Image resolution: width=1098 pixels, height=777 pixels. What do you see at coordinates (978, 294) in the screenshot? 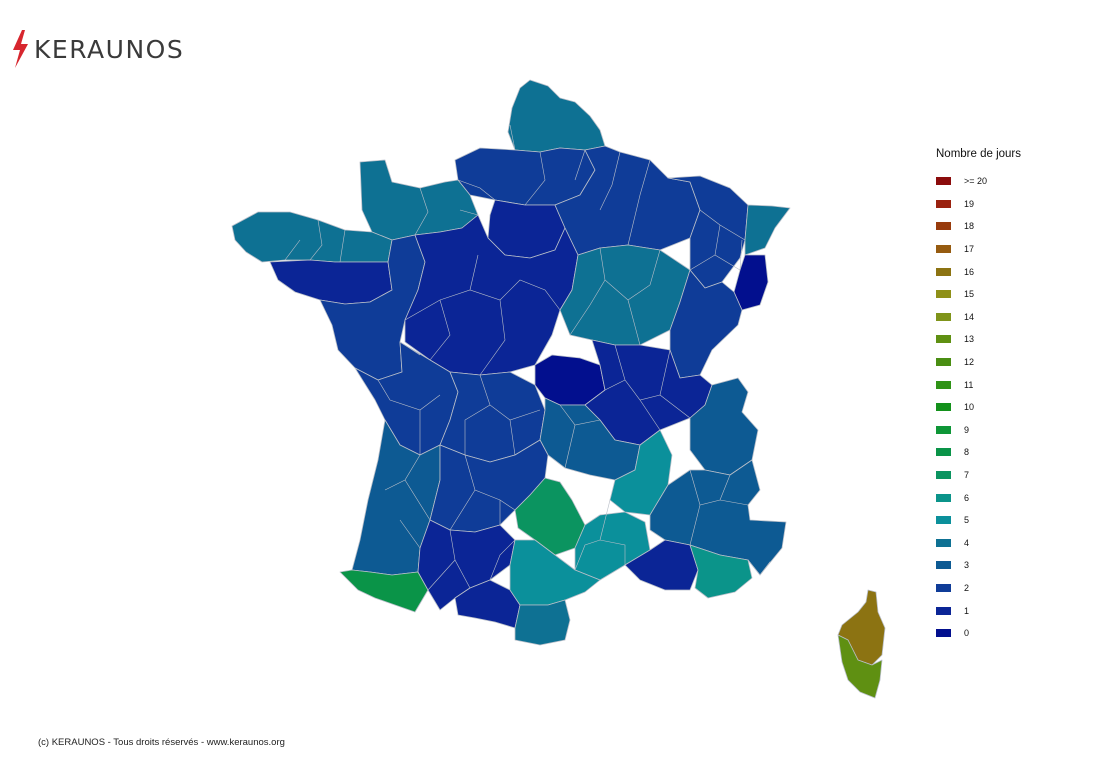
I see `legend-item: 15` at bounding box center [978, 294].